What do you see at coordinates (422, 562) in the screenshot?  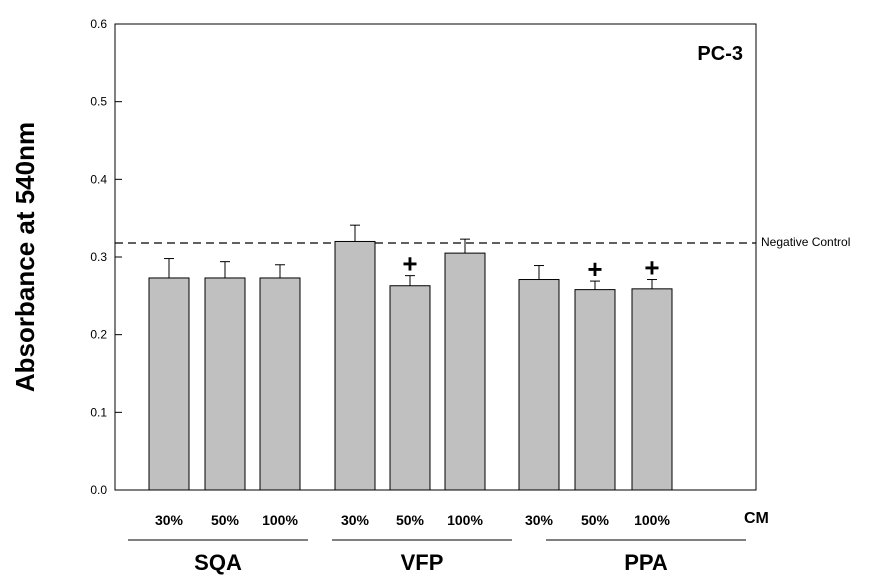 I see `group-label: VFP` at bounding box center [422, 562].